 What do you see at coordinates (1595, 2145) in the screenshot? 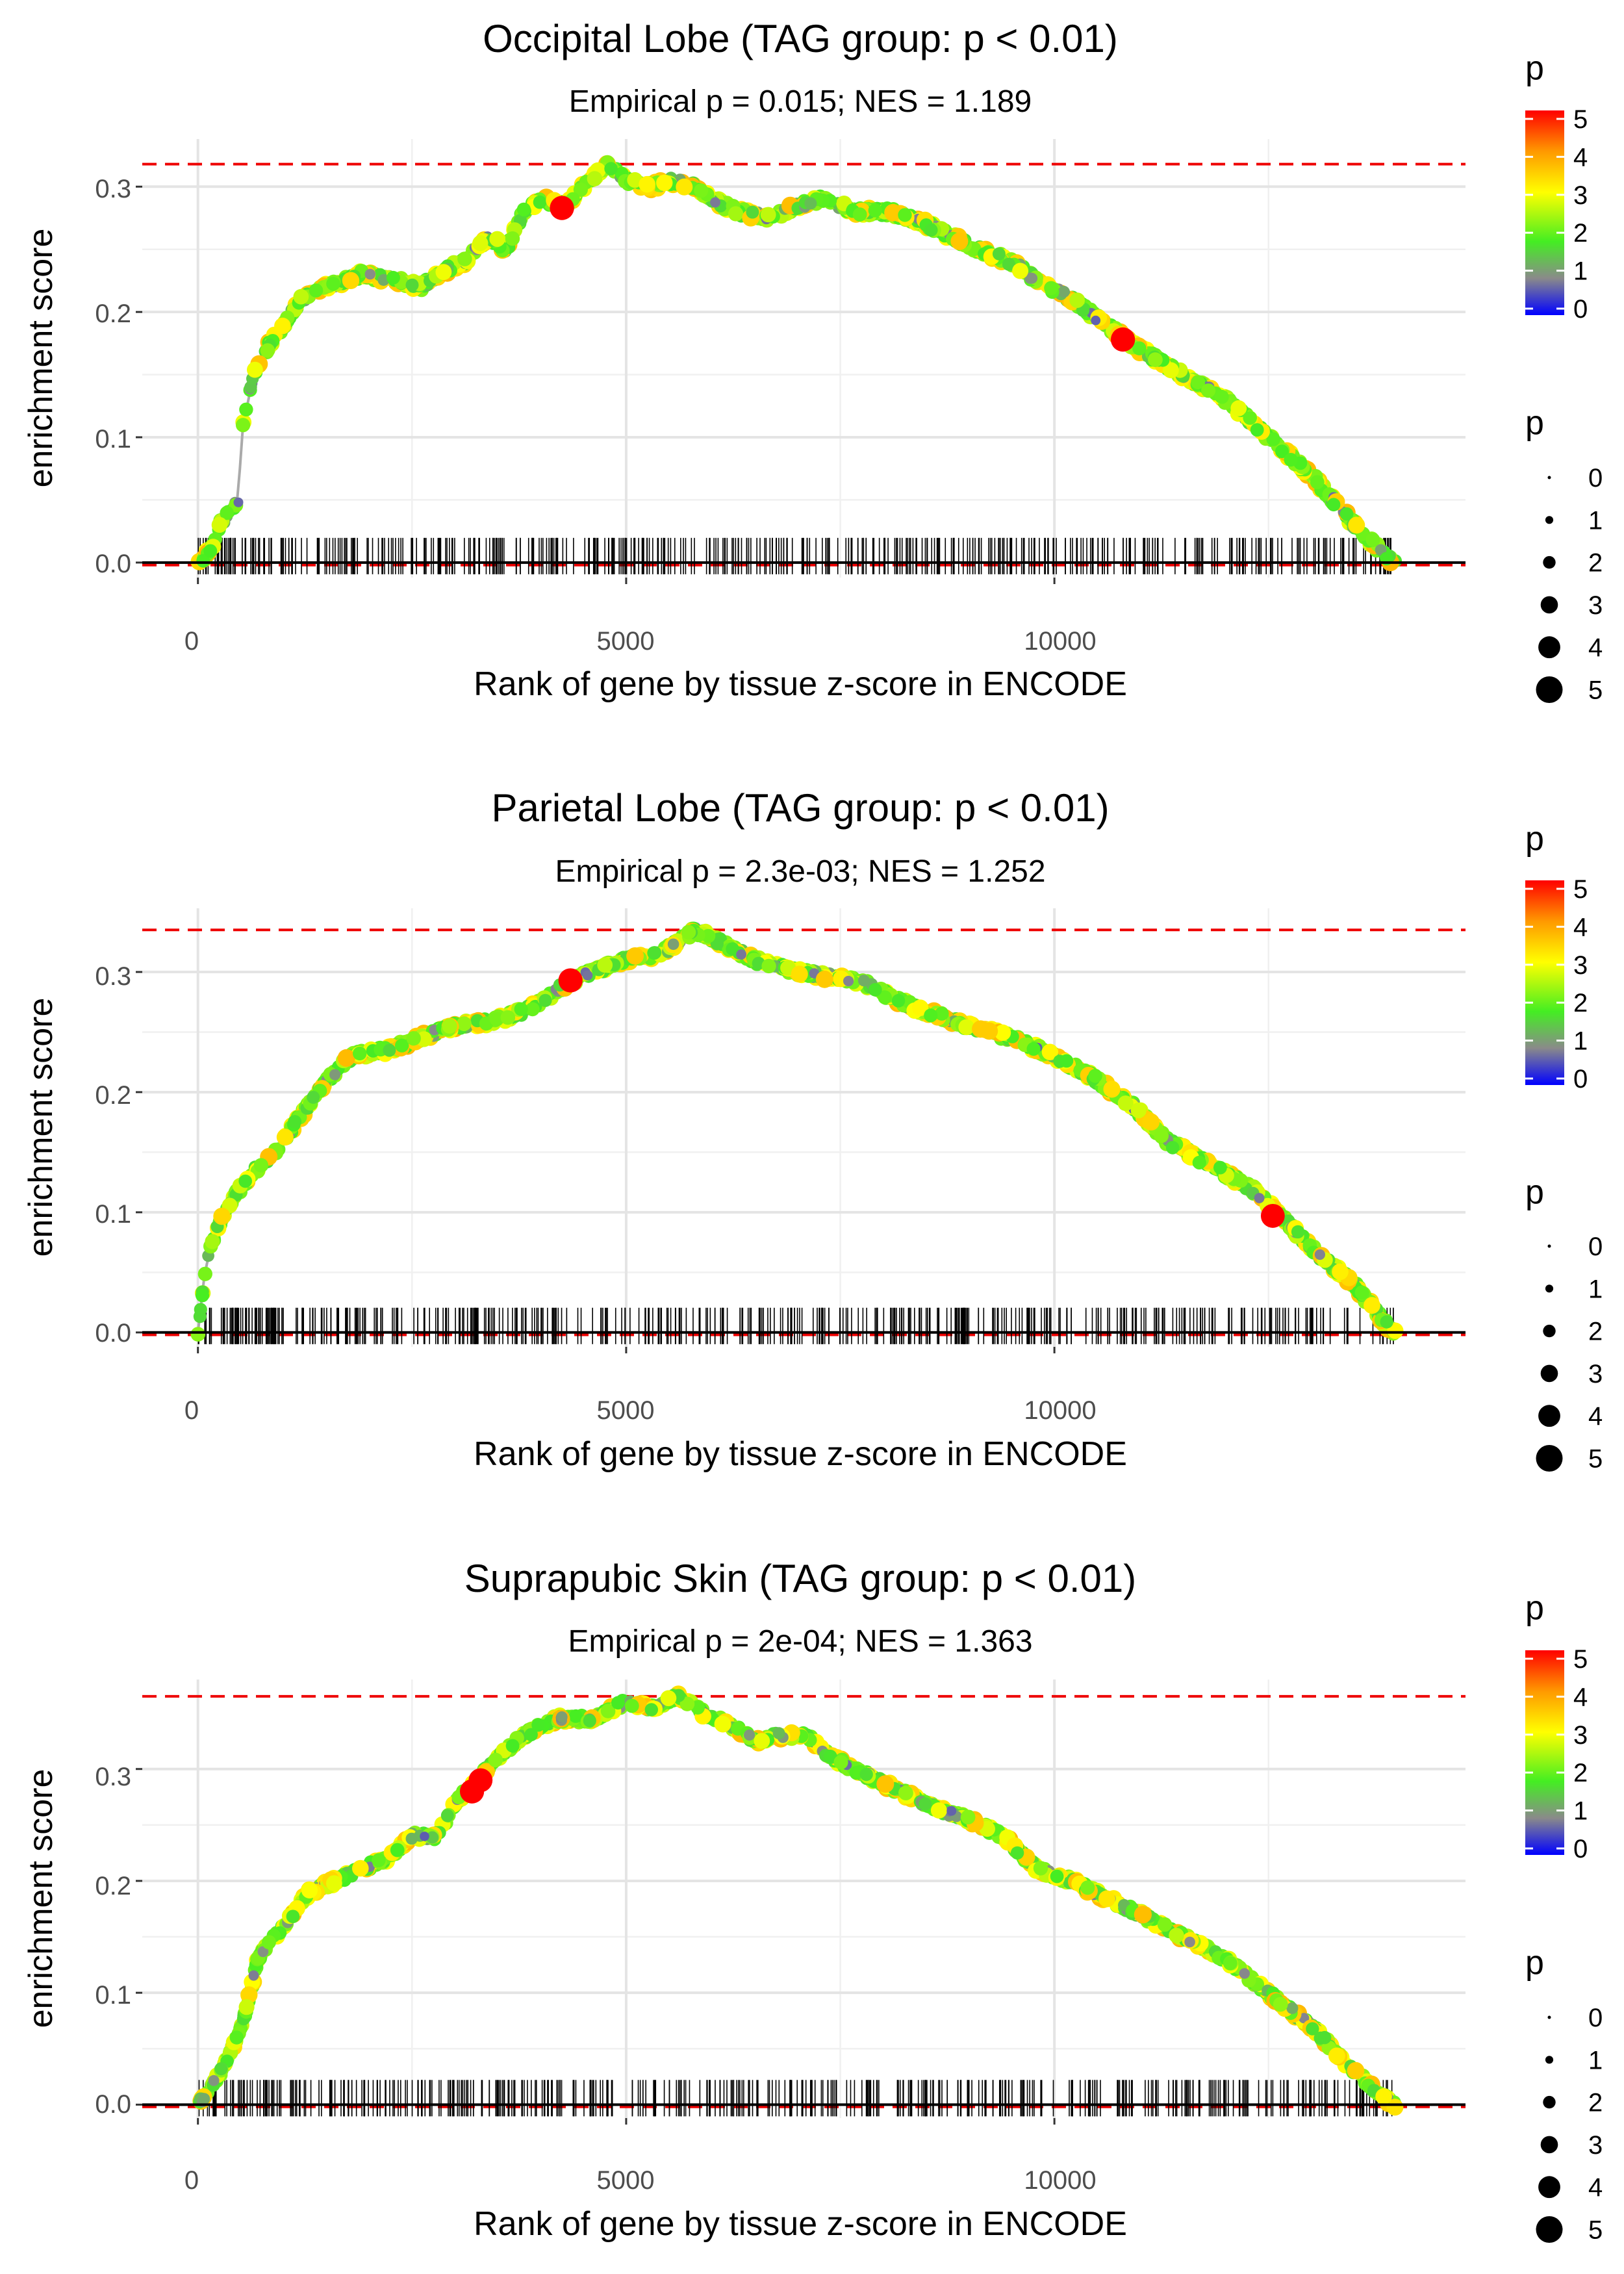
I see `size-legend-label: 3` at bounding box center [1595, 2145].